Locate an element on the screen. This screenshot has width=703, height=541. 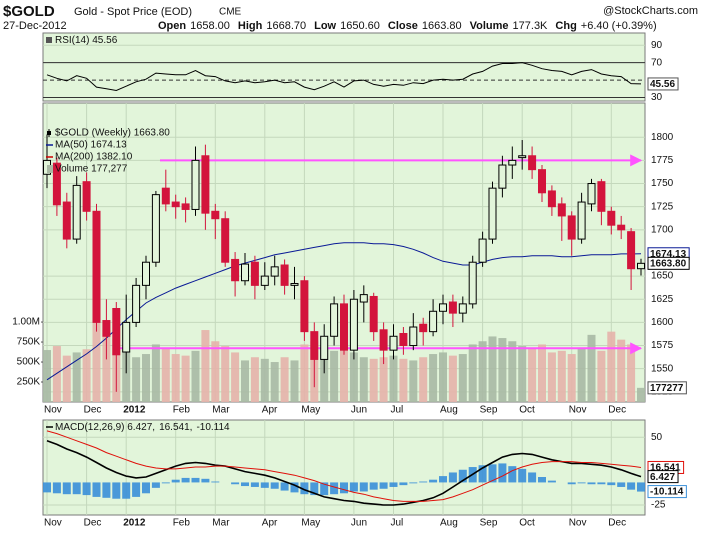
quote-label: Open is located at coordinates (172, 26).